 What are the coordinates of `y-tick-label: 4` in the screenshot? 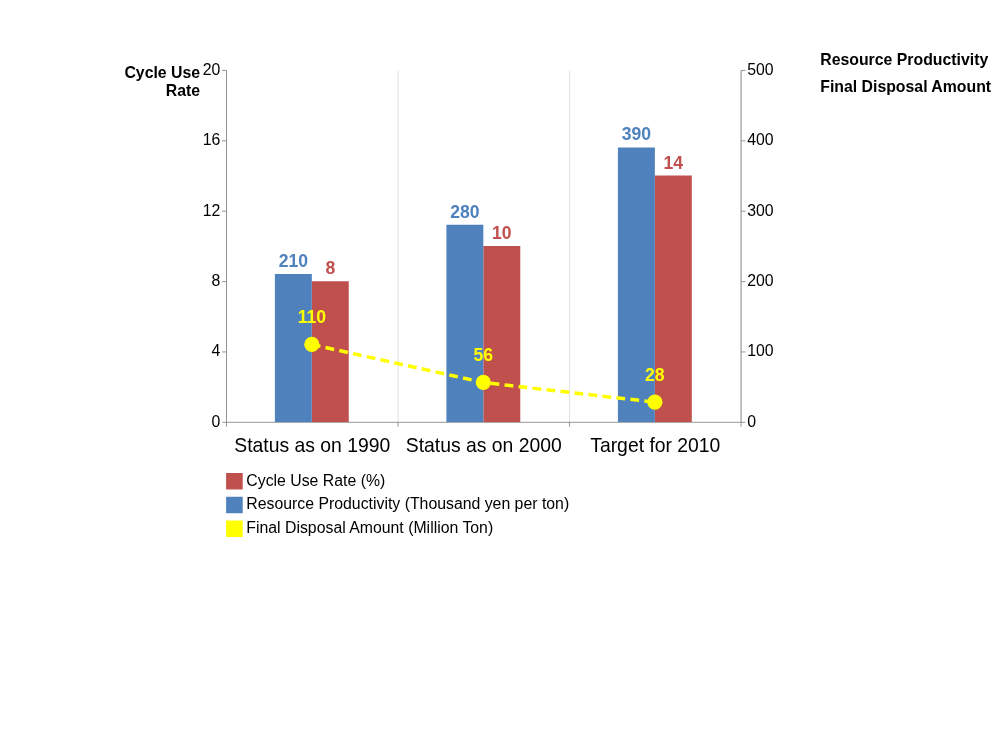 It's located at (216, 351).